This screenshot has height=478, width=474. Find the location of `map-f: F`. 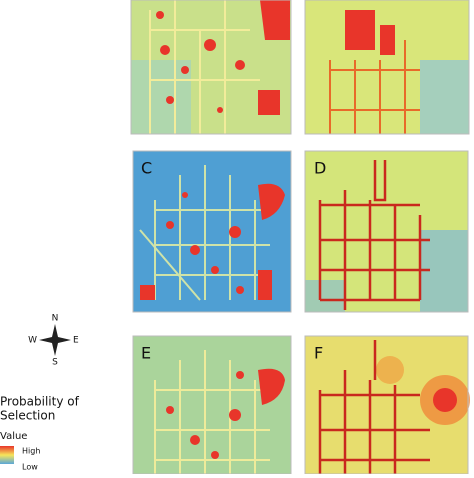

map-f: F is located at coordinates (387, 405).